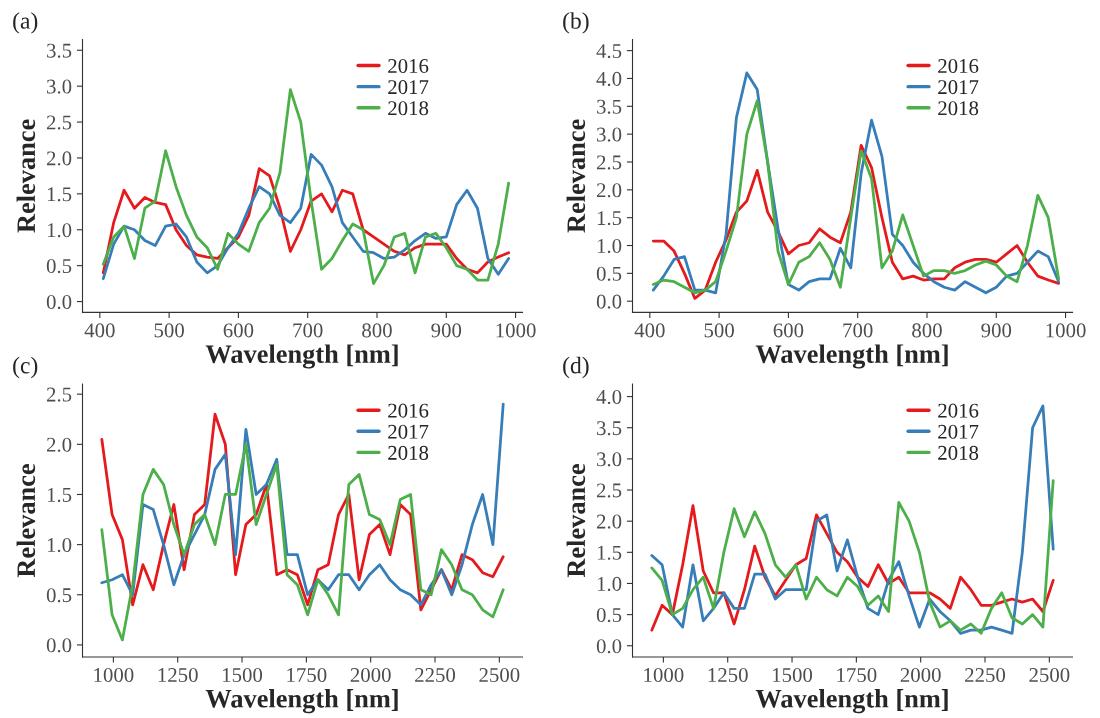 This screenshot has height=718, width=1100. Describe the element at coordinates (576, 23) in the screenshot. I see `chart-title: (b)` at that location.